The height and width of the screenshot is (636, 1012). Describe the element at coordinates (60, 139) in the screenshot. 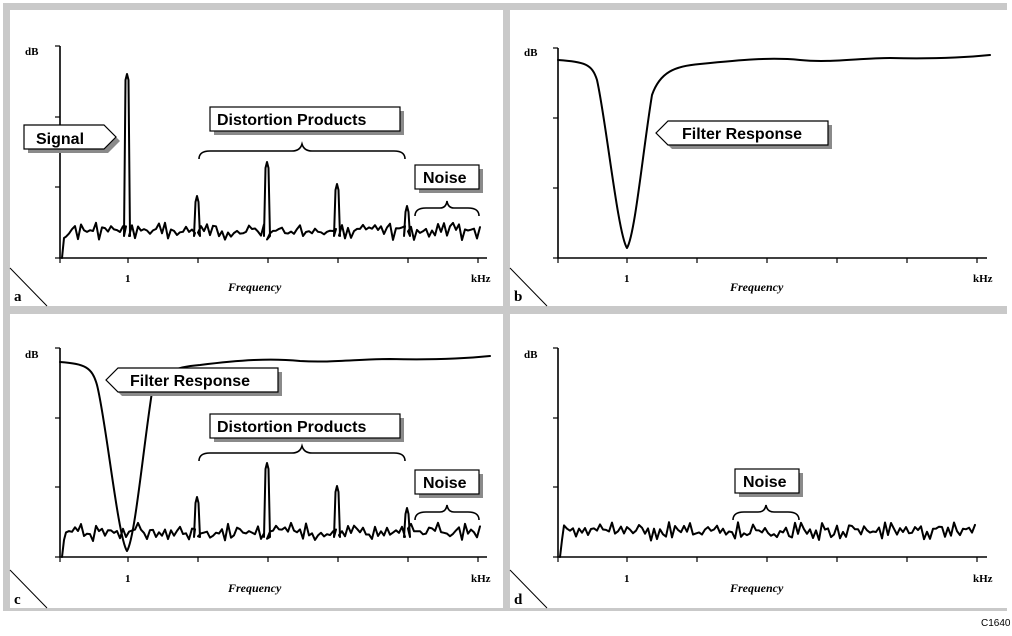

I see `panel-a-signal-label: Signal` at that location.